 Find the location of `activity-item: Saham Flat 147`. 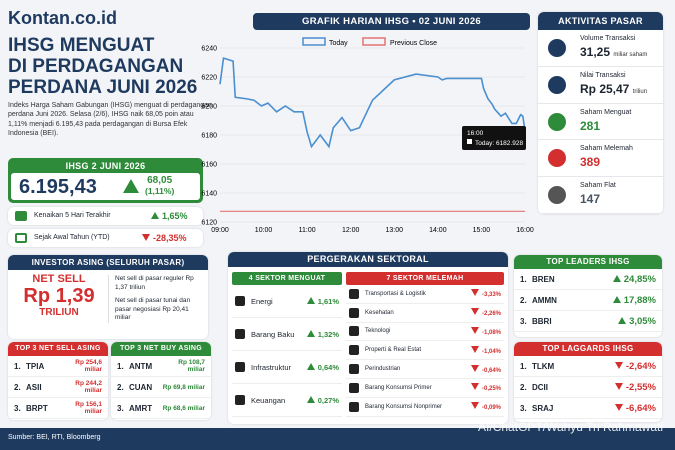

activity-item: Saham Flat 147 is located at coordinates (600, 195).